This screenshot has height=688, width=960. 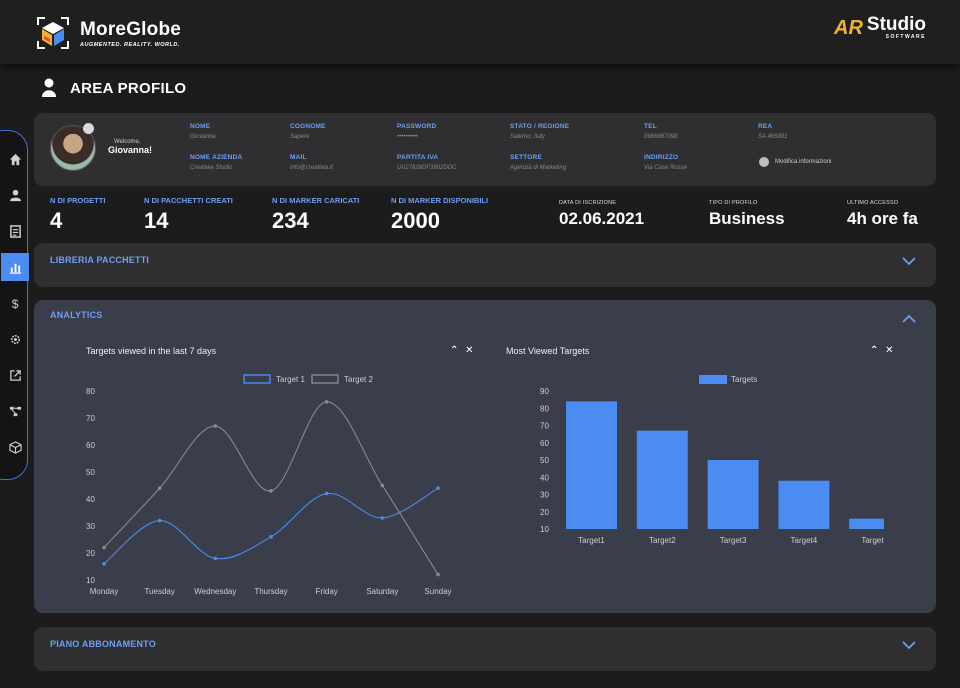 I want to click on field-label: PASSWORD, so click(x=417, y=126).